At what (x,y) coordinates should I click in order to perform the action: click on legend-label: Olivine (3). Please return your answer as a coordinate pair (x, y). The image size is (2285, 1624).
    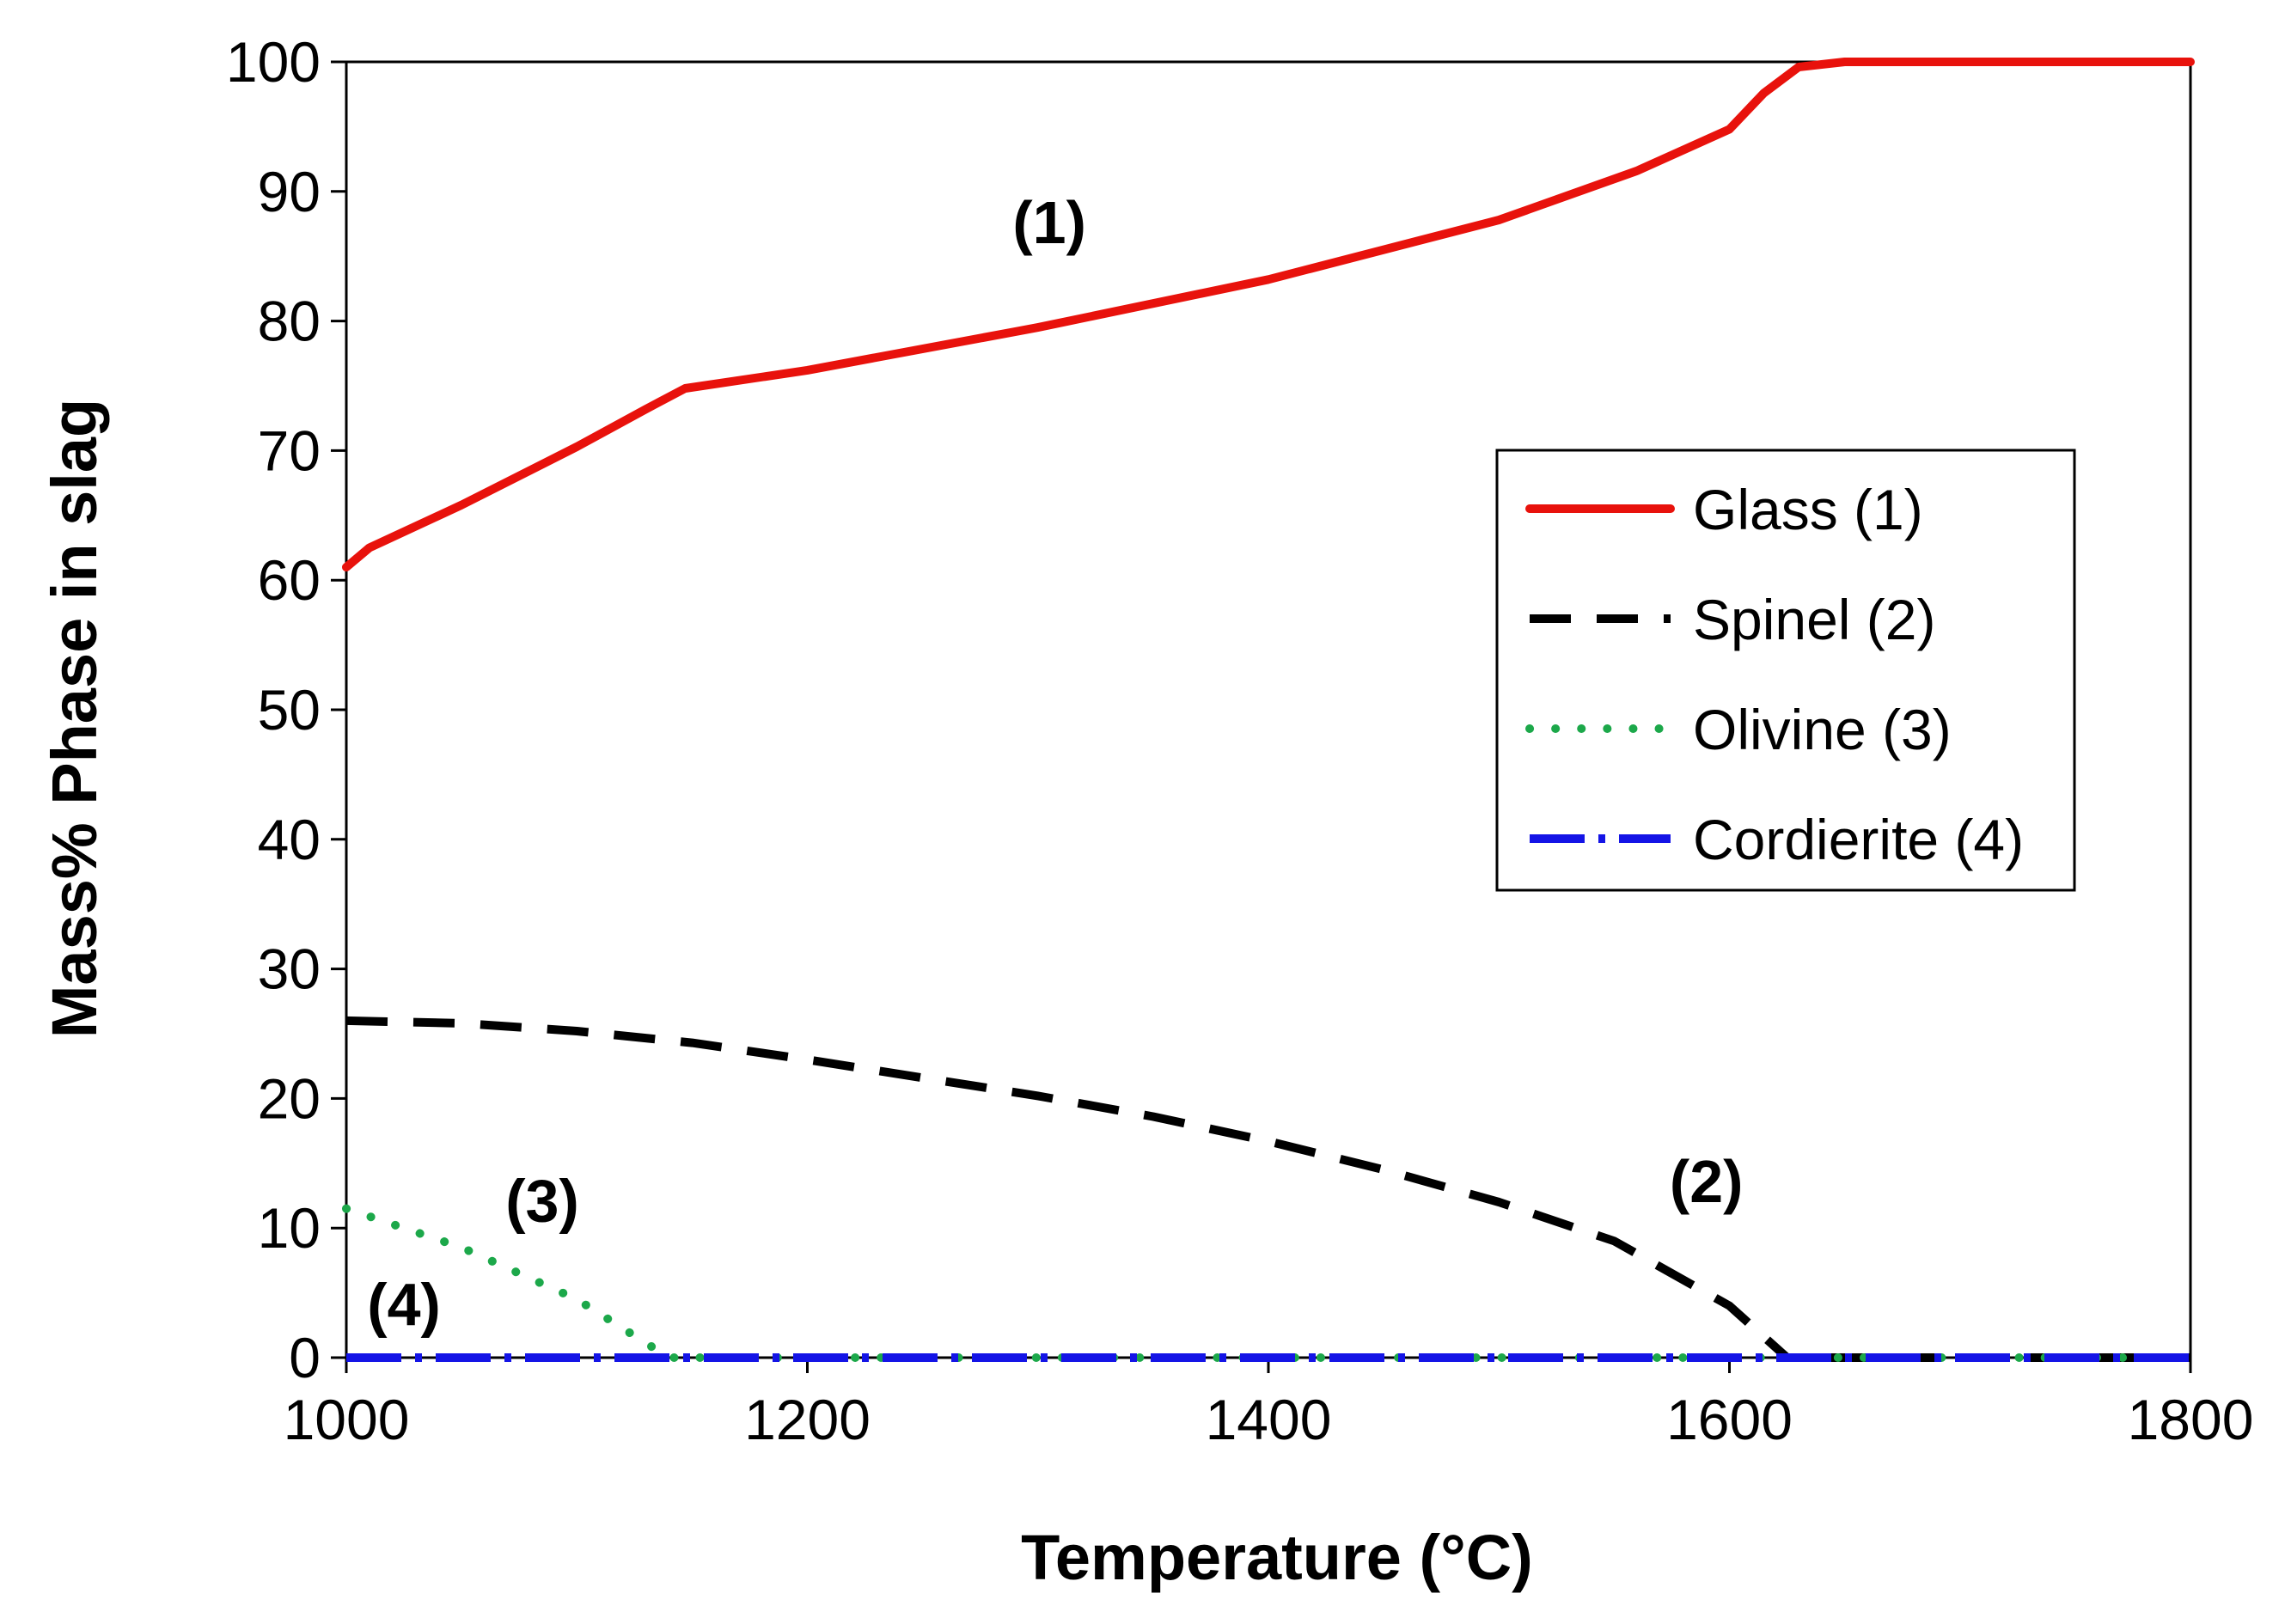
    Looking at the image, I should click on (1822, 729).